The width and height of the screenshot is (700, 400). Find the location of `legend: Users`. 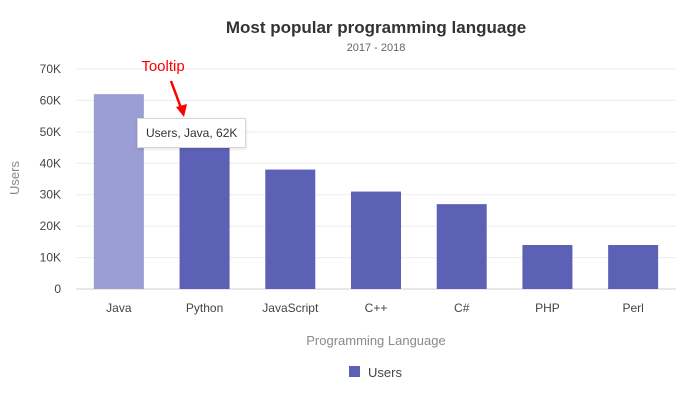

legend: Users is located at coordinates (375, 372).